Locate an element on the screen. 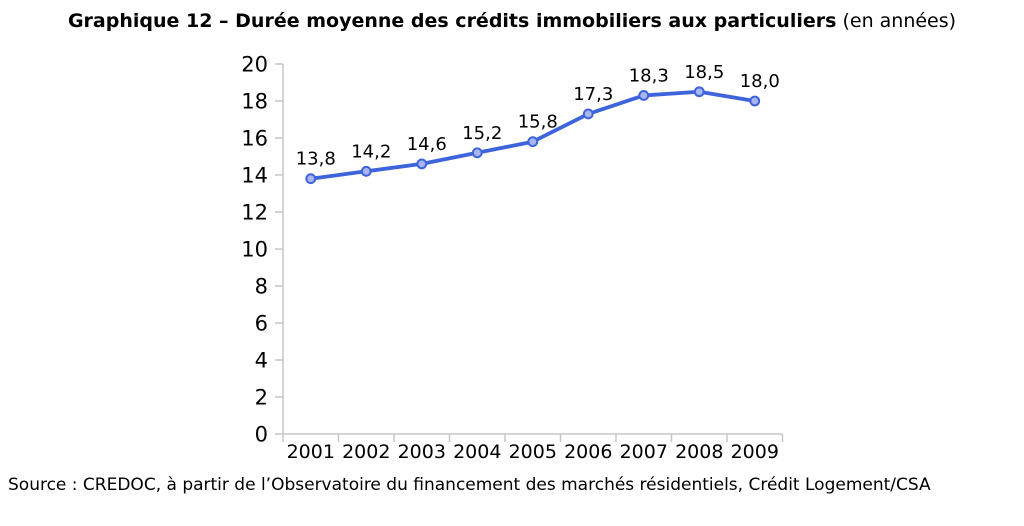 This screenshot has height=526, width=1024. data-point-label: 15,2 is located at coordinates (482, 133).